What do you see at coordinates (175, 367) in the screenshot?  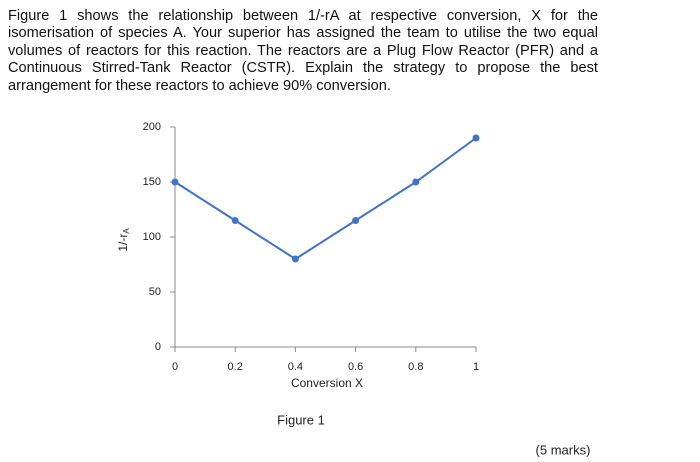 I see `x-tick-label: 0` at bounding box center [175, 367].